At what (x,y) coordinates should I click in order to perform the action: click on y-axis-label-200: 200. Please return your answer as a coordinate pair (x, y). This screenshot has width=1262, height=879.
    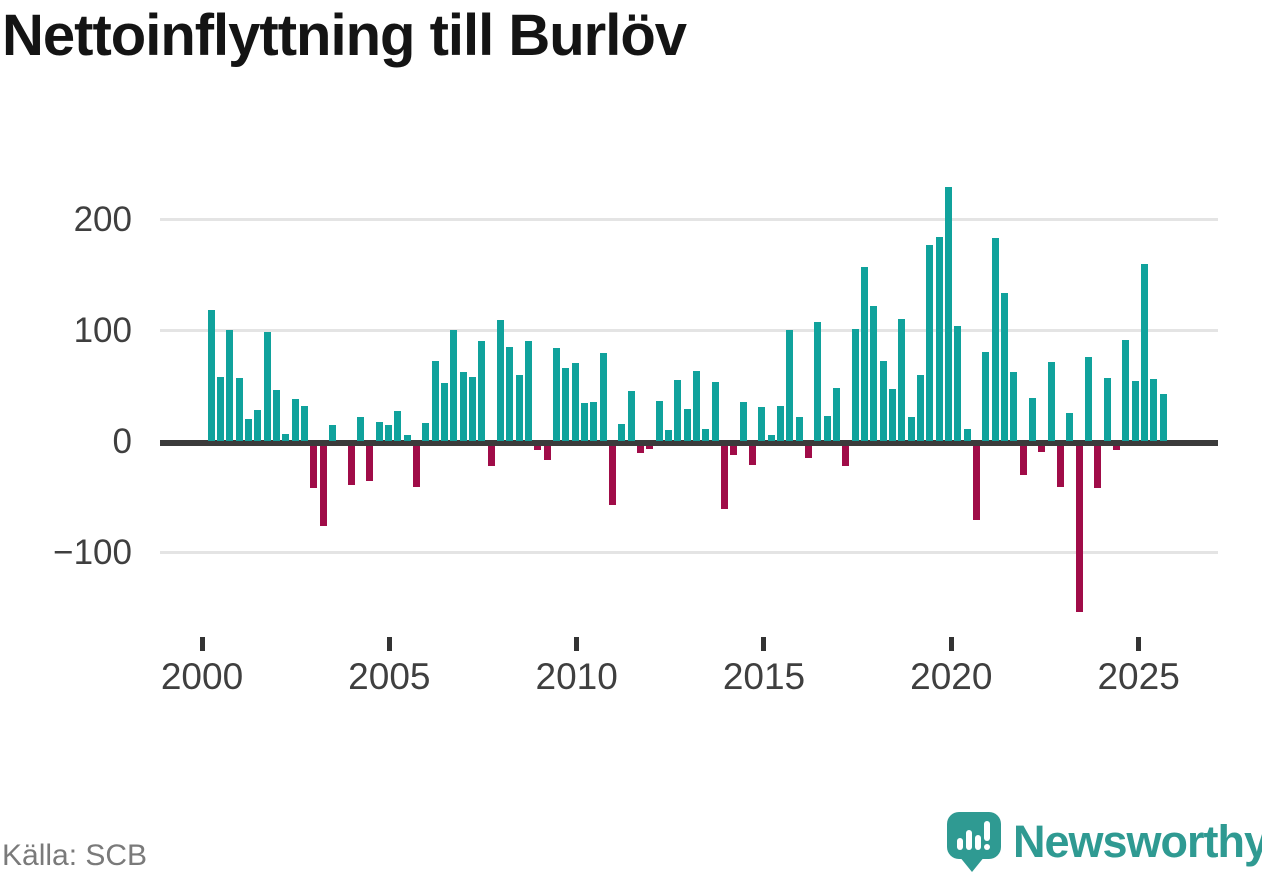
    Looking at the image, I should click on (102, 220).